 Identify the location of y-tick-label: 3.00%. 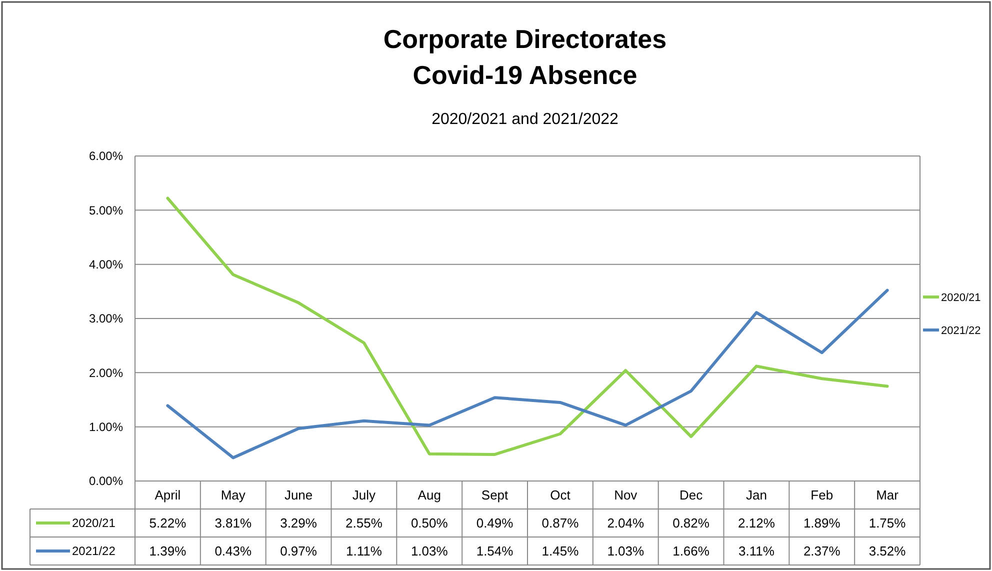
(106, 319).